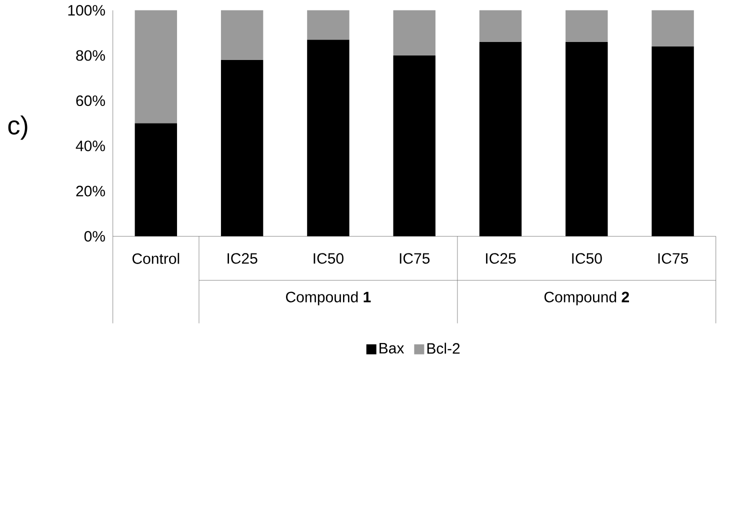 The width and height of the screenshot is (735, 526). Describe the element at coordinates (94, 236) in the screenshot. I see `y-tick-label: 0%` at that location.